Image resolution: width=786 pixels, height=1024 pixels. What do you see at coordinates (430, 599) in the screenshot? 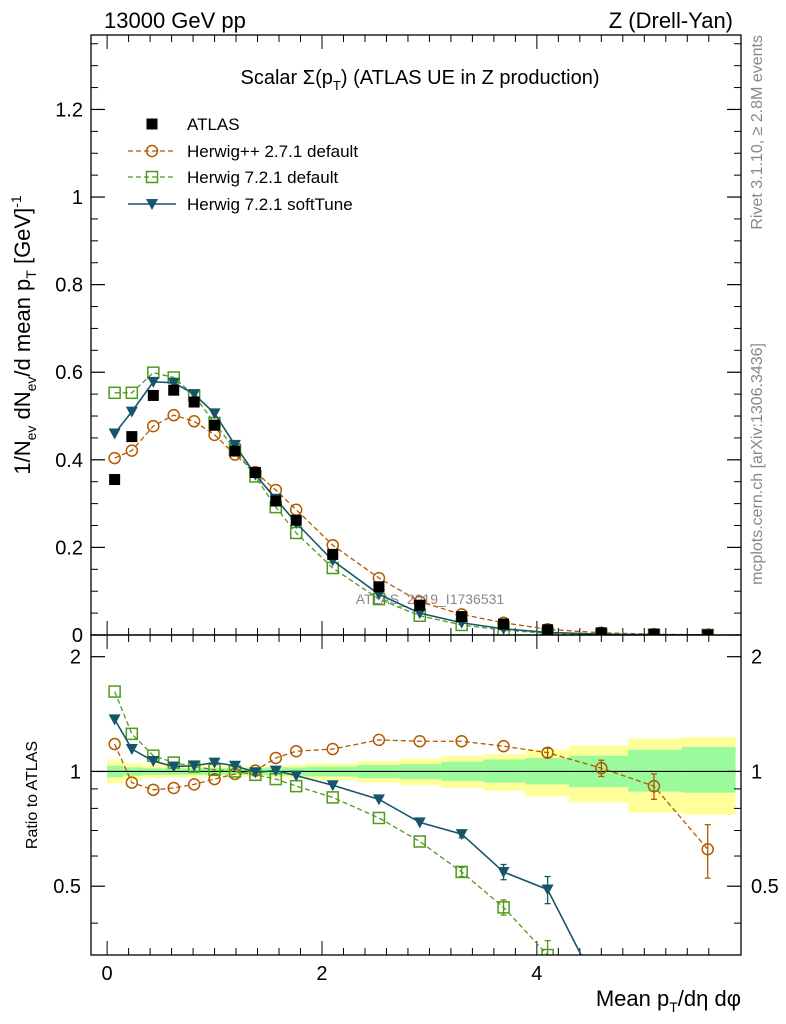
I see `analysis-watermark: ATLAS_2019_I1736531` at bounding box center [430, 599].